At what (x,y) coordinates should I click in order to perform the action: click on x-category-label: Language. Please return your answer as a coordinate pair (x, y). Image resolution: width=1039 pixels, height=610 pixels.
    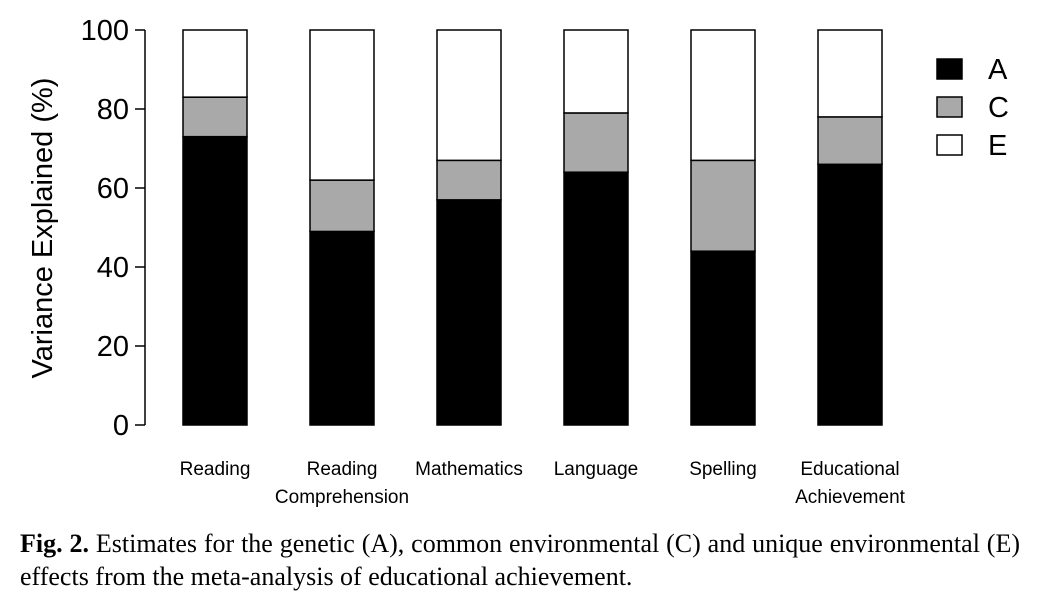
    Looking at the image, I should click on (596, 469).